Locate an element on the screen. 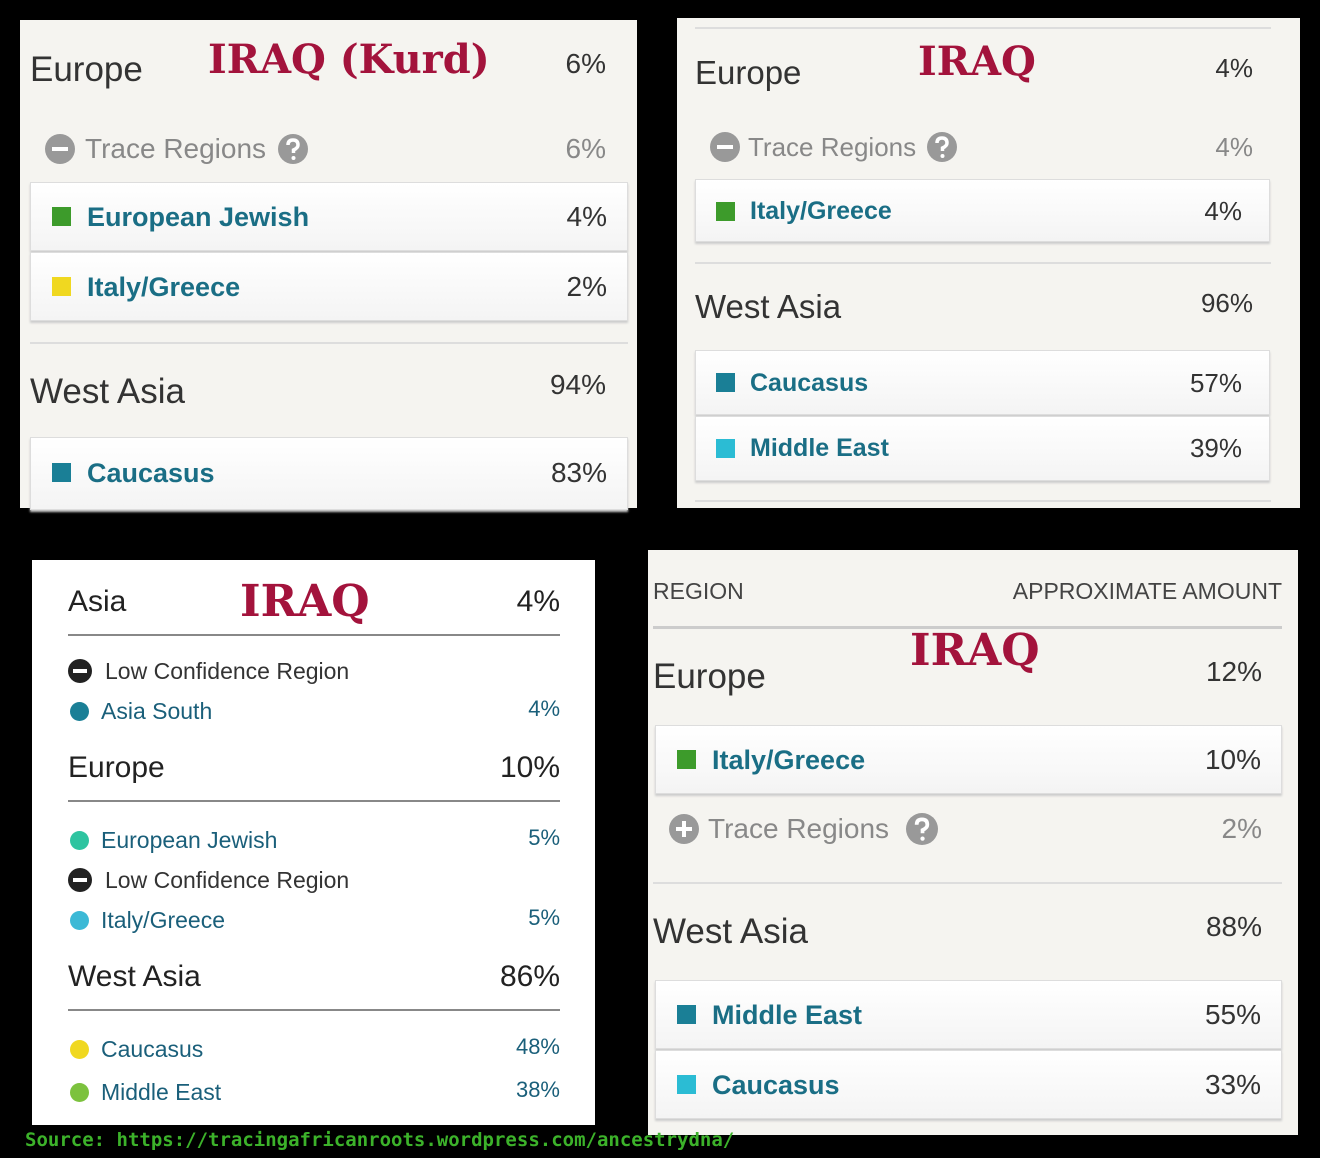  region-row: Caucasus 33% is located at coordinates (968, 1084).